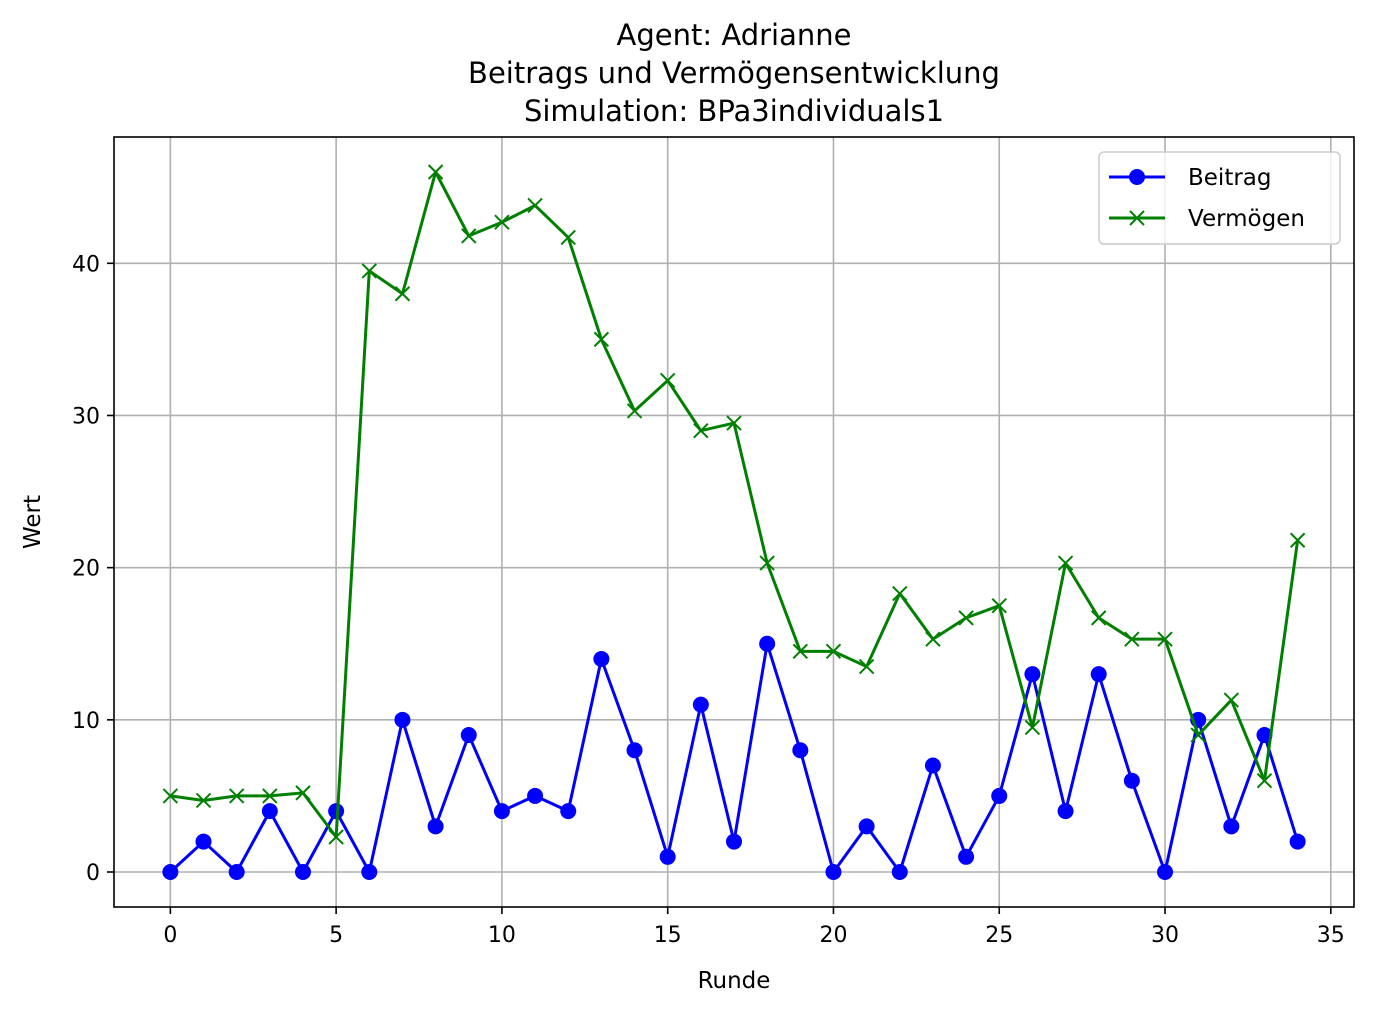  What do you see at coordinates (86, 264) in the screenshot?
I see `y-tick-label: 40` at bounding box center [86, 264].